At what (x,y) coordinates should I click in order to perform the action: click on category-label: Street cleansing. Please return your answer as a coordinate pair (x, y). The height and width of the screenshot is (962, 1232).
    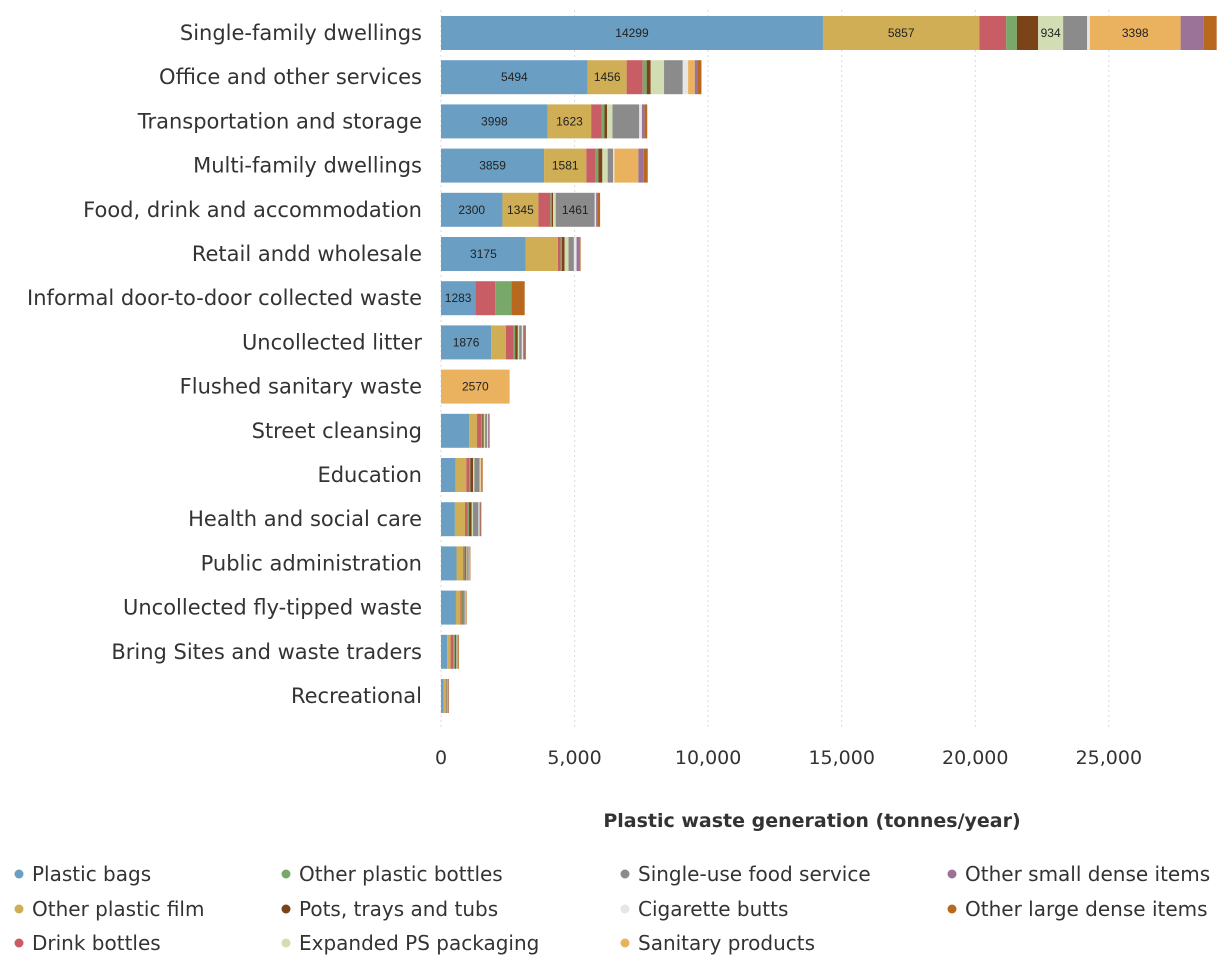
    Looking at the image, I should click on (337, 431).